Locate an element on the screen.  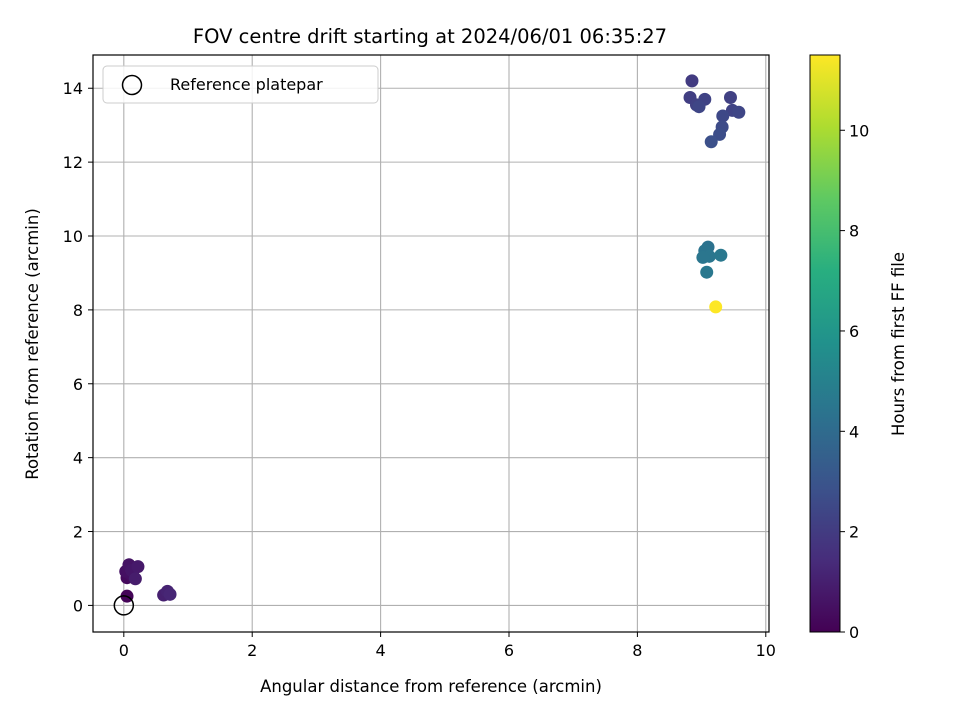
x-tick-label: 10 is located at coordinates (766, 650).